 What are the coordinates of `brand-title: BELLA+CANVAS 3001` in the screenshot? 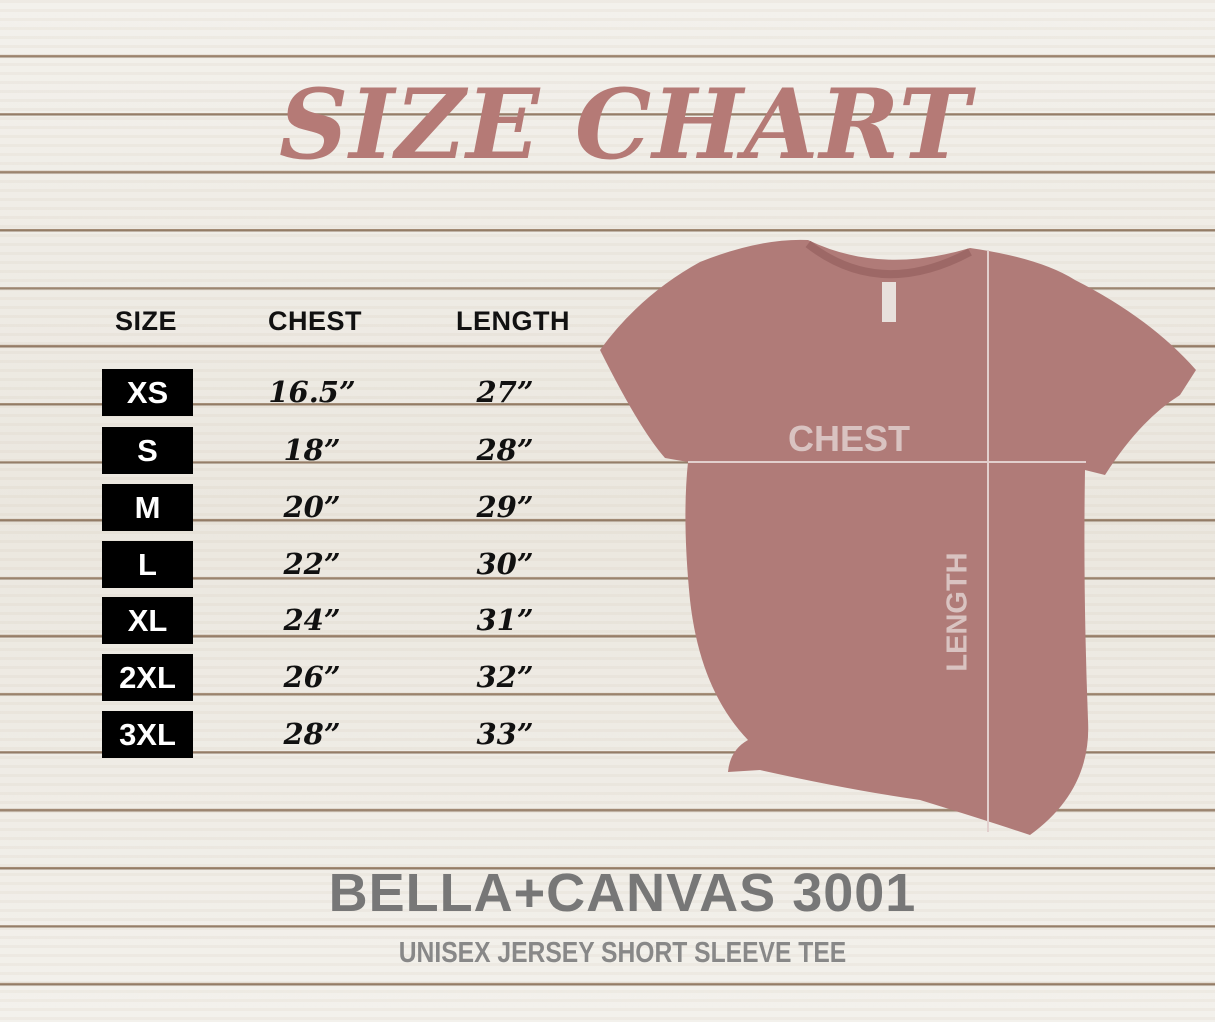 It's located at (622, 893).